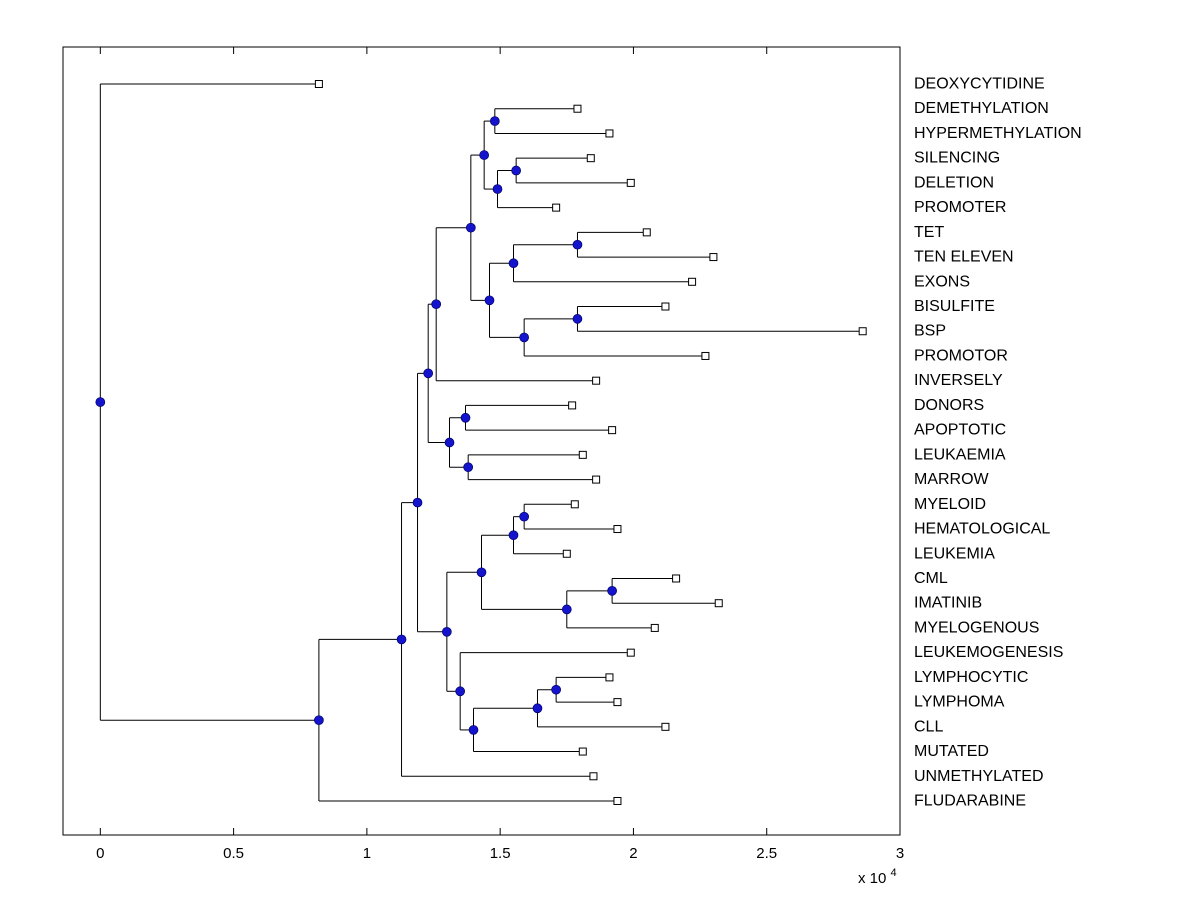 The image size is (1200, 905). Describe the element at coordinates (976, 627) in the screenshot. I see `leaf-label: MYELOGENOUS` at that location.